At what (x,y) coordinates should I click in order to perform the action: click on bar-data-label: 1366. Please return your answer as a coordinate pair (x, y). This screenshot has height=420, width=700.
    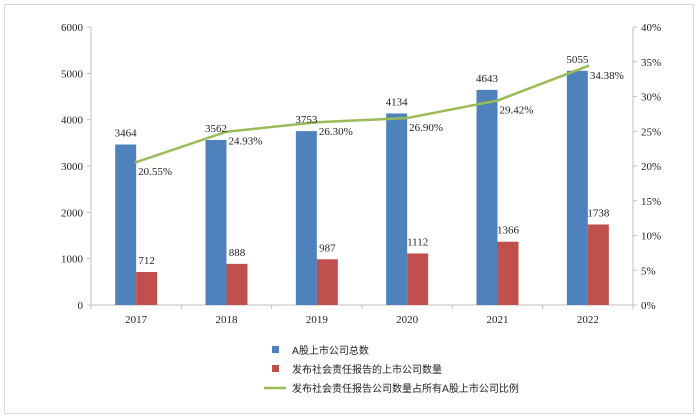
    Looking at the image, I should click on (508, 231).